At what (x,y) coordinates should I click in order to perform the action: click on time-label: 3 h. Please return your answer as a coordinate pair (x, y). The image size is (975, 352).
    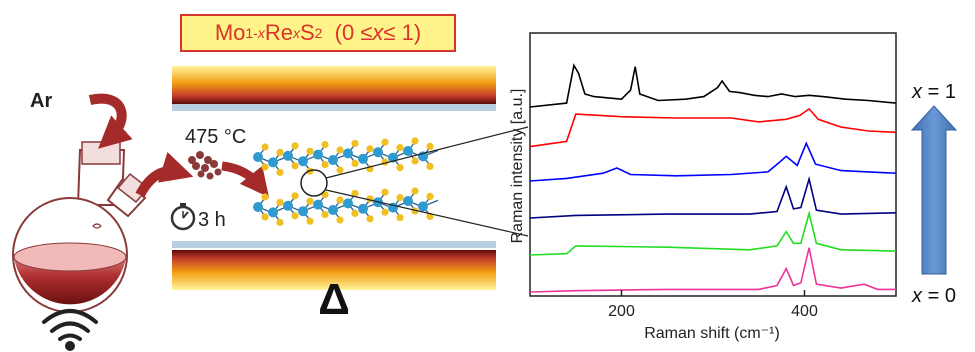
    Looking at the image, I should click on (212, 220).